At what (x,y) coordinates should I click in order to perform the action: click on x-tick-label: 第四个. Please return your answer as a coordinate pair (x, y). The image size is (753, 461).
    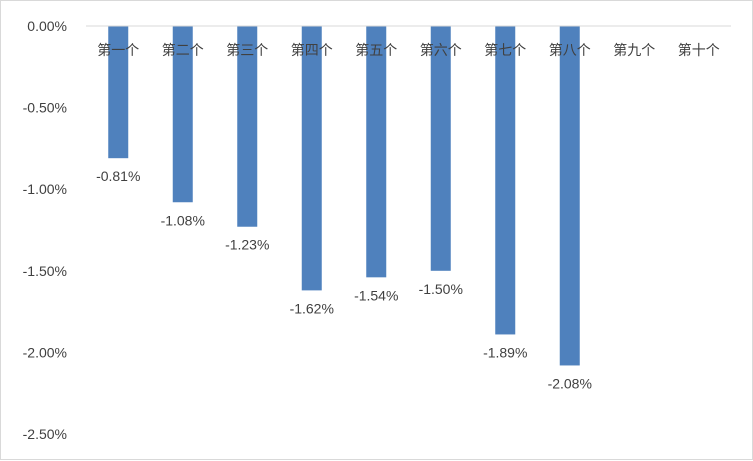
    Looking at the image, I should click on (312, 50).